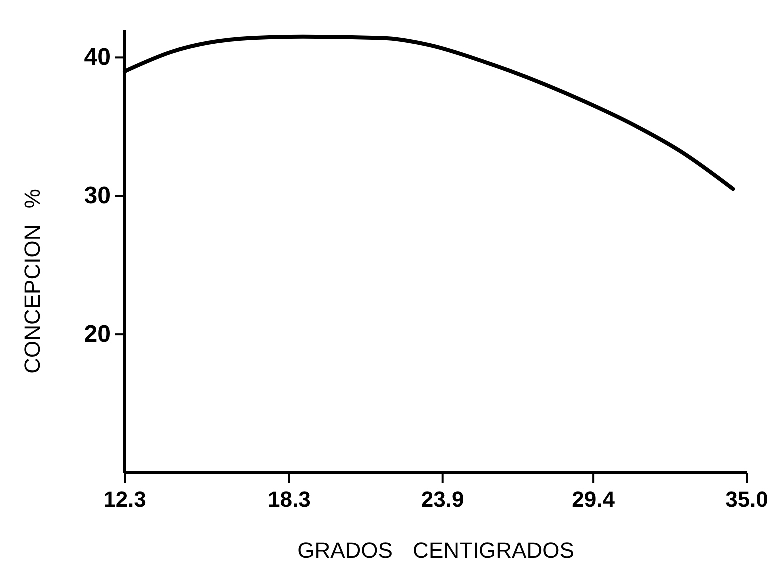  What do you see at coordinates (97, 196) in the screenshot?
I see `y-tick-label: 30` at bounding box center [97, 196].